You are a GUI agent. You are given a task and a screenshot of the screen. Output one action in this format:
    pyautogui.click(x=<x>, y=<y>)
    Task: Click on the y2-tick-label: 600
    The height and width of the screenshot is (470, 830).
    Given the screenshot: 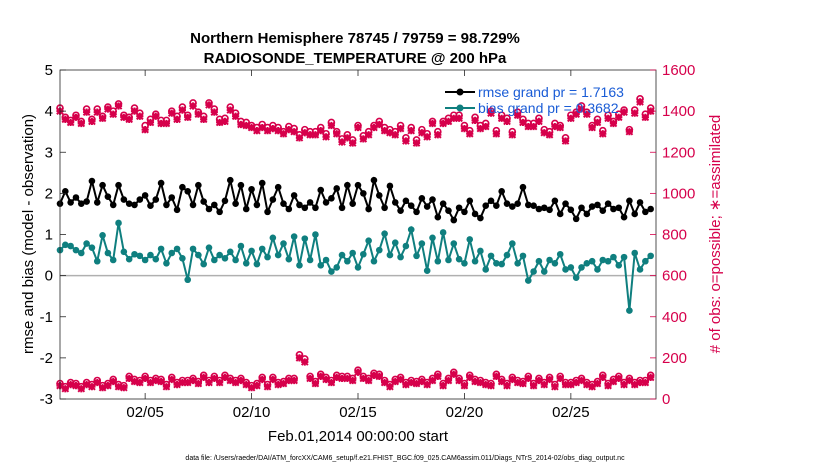 What is the action you would take?
    pyautogui.click(x=674, y=276)
    